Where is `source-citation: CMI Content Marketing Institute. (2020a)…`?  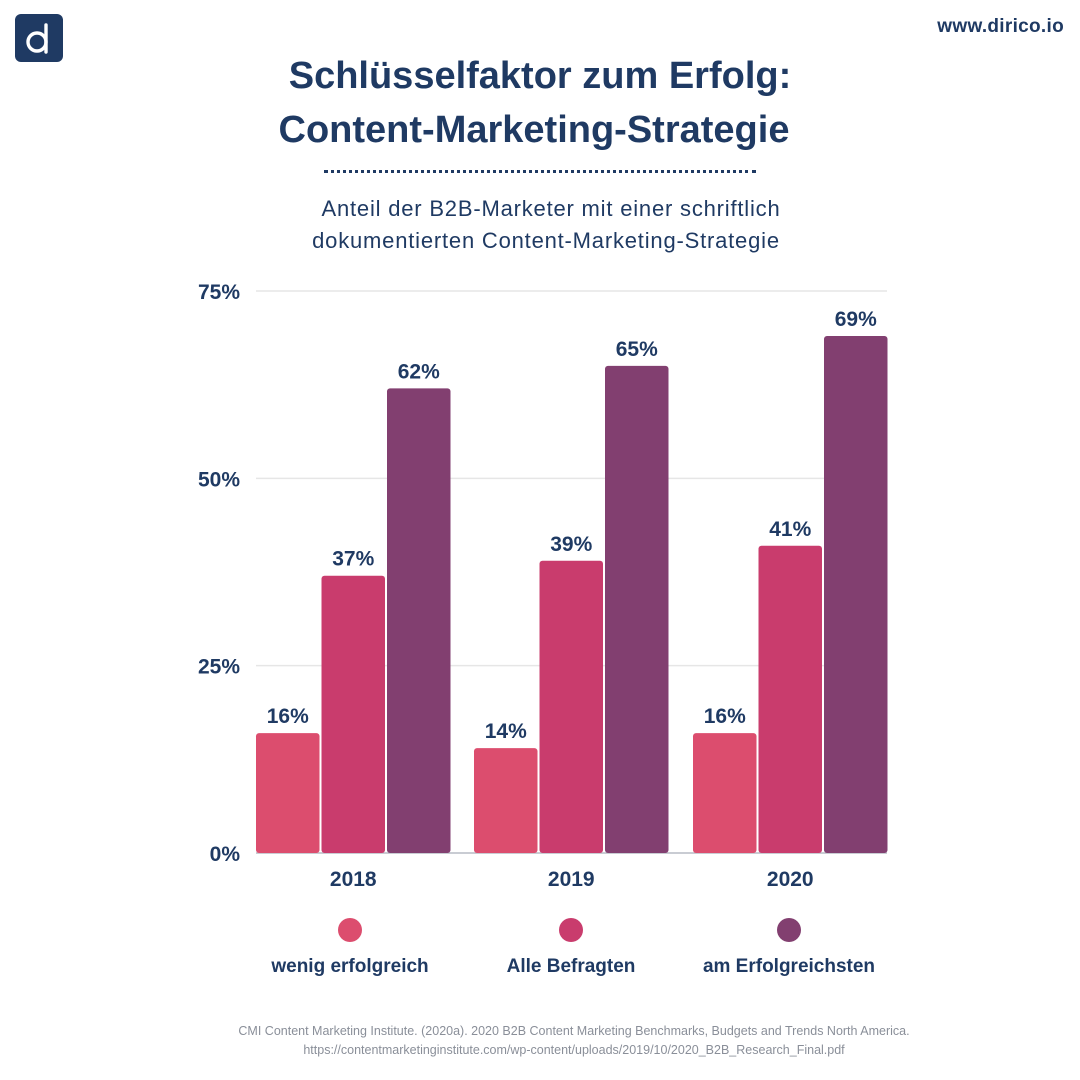 source-citation: CMI Content Marketing Institute. (2020a)… is located at coordinates (574, 1031).